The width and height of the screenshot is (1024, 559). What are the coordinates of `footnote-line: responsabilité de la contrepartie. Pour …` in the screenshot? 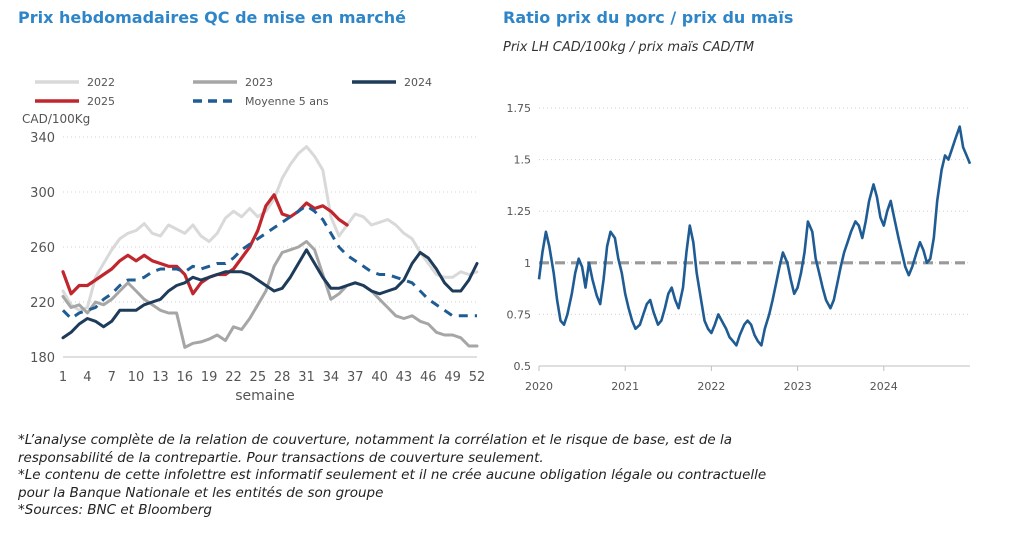 It's located at (281, 457).